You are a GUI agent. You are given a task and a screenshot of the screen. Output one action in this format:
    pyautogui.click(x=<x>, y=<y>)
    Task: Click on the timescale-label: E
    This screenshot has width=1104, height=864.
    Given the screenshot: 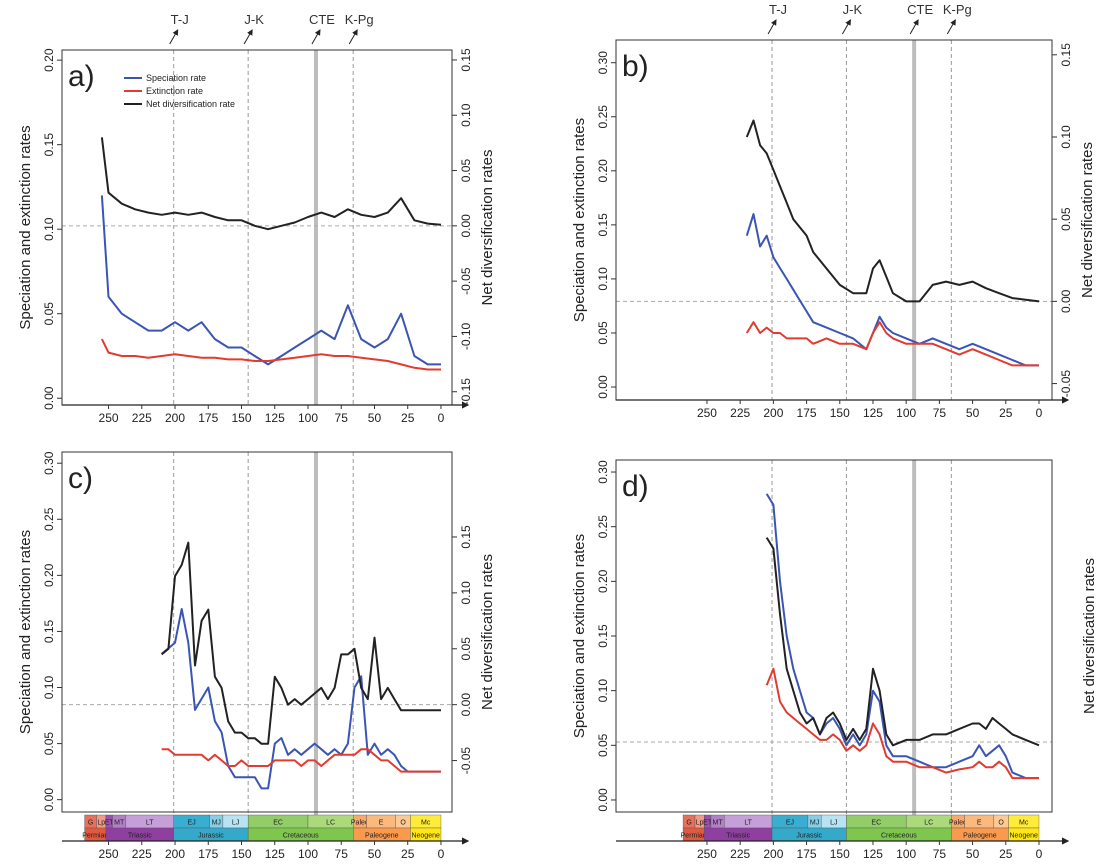 What is the action you would take?
    pyautogui.click(x=381, y=823)
    